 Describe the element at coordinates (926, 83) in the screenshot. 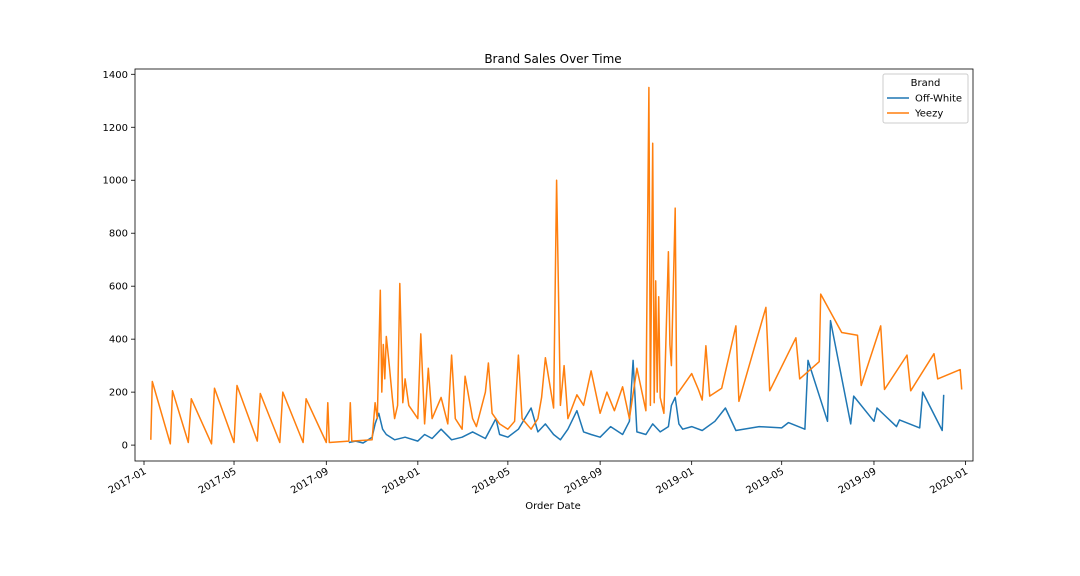

I see `legend-title: Brand` at that location.